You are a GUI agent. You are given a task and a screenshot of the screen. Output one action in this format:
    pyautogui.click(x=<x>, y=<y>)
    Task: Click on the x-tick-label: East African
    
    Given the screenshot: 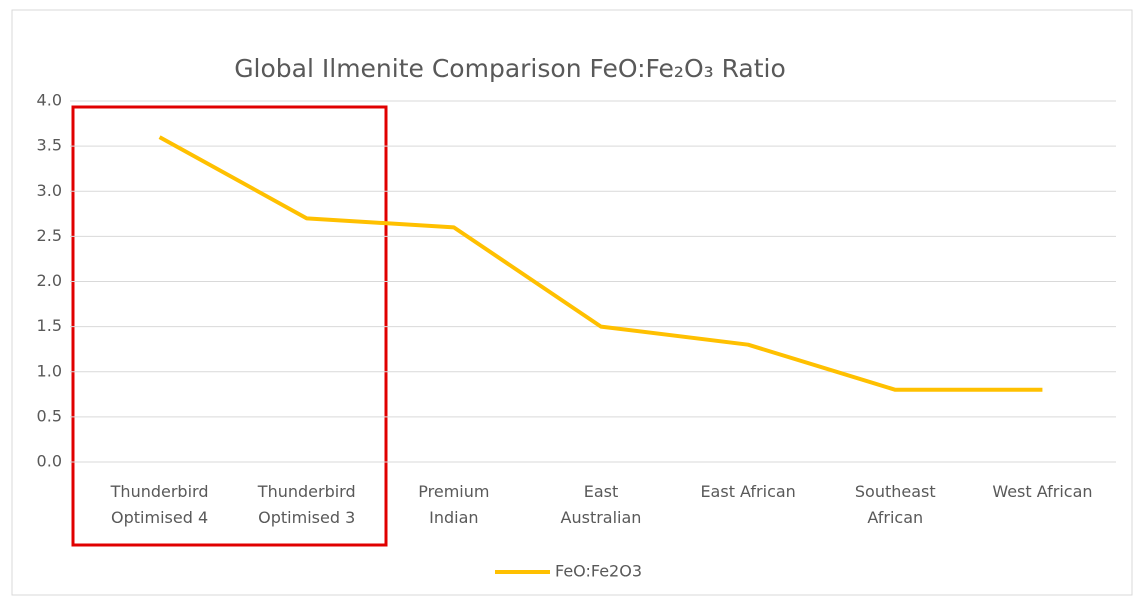 What is the action you would take?
    pyautogui.click(x=747, y=491)
    